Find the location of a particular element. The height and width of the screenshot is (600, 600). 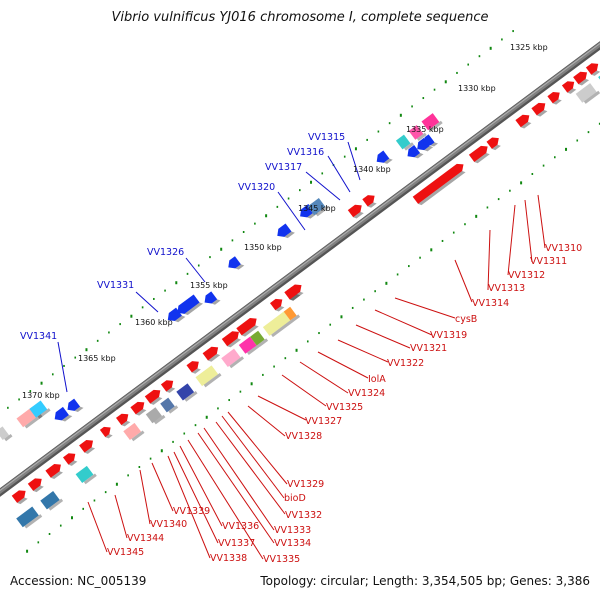

gene-label: VV1319 is located at coordinates (448, 335).